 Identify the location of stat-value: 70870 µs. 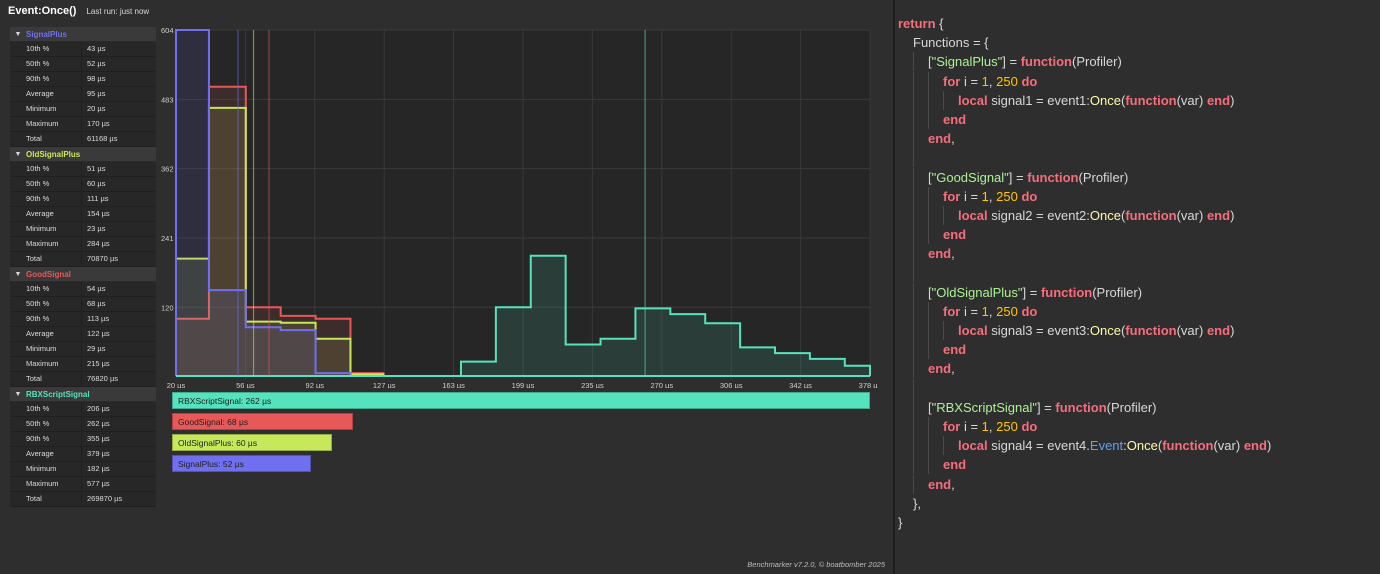
(103, 258).